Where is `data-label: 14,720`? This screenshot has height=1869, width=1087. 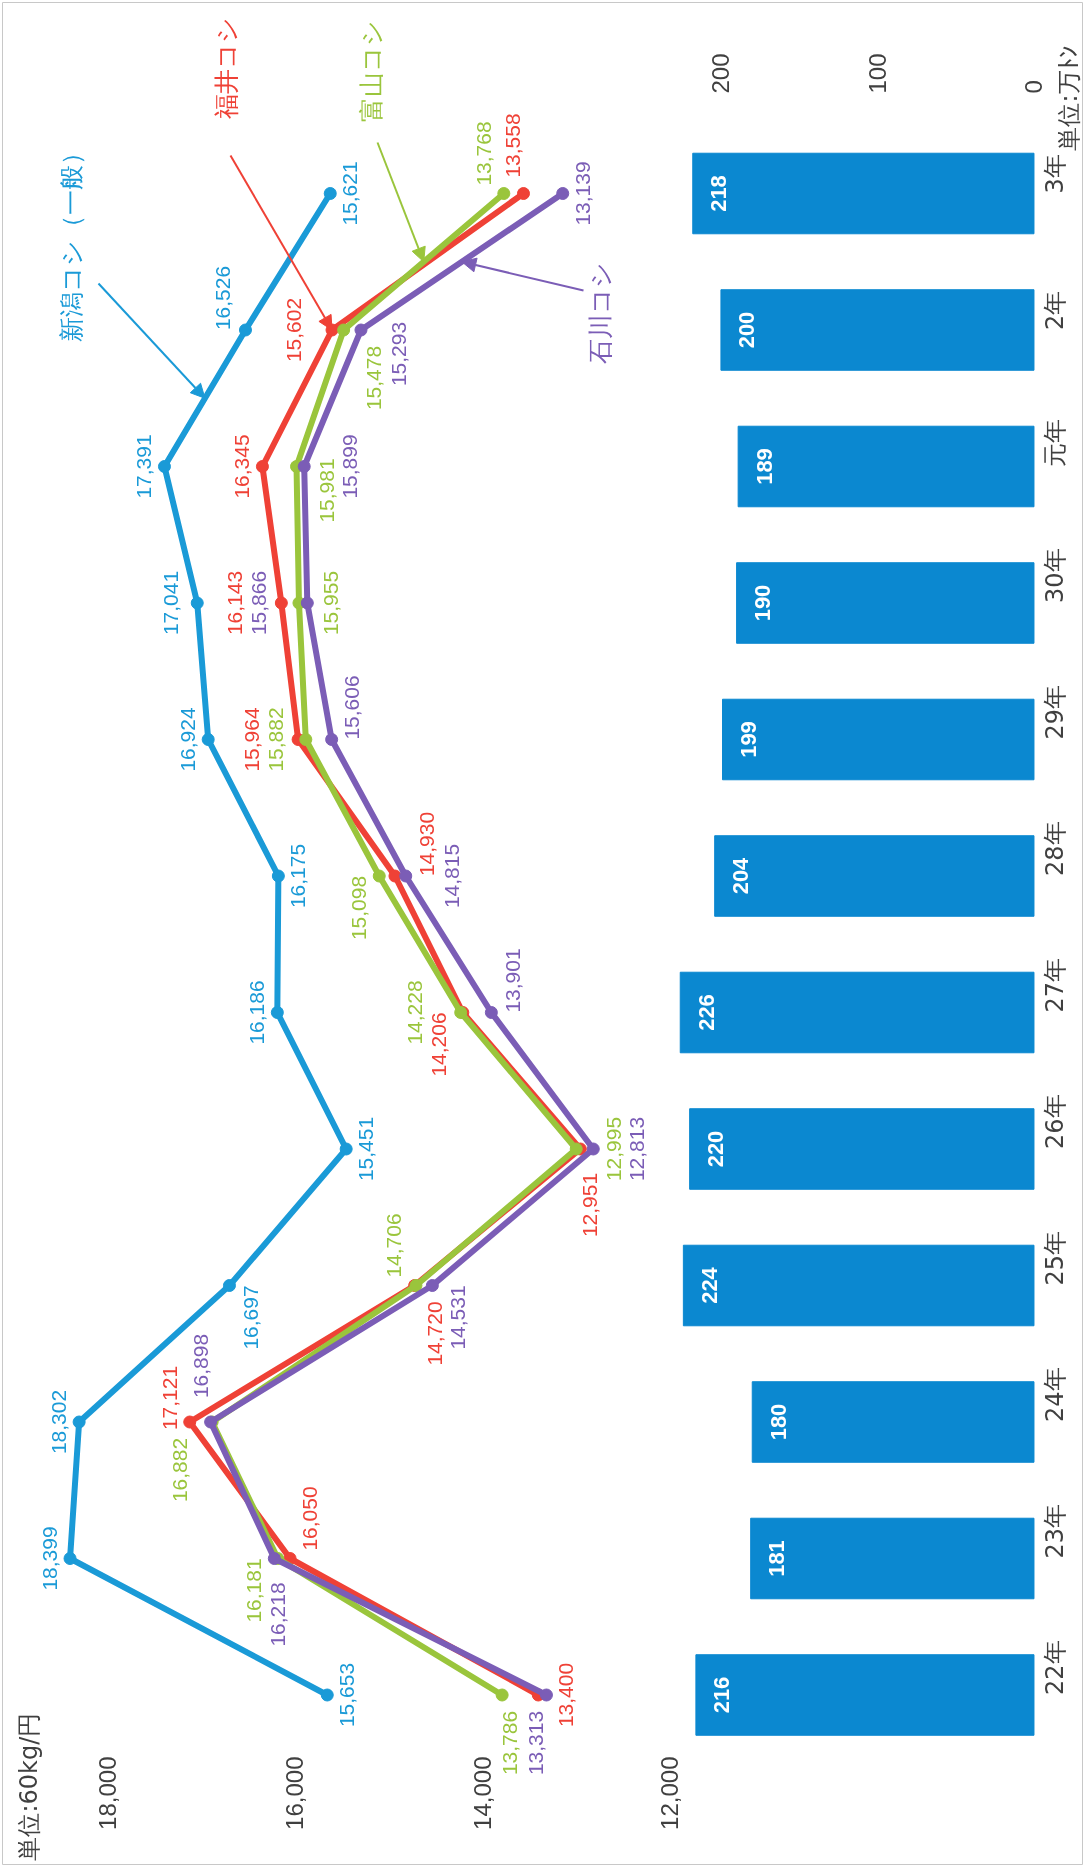 data-label: 14,720 is located at coordinates (434, 1333).